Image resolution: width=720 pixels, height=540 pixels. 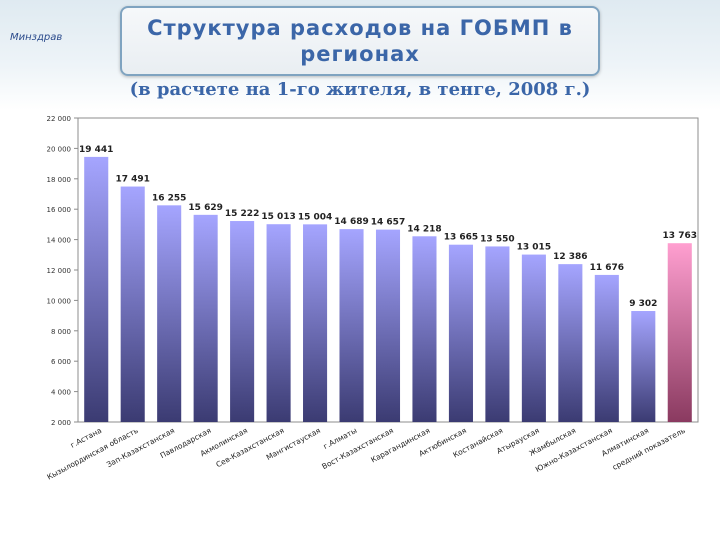 I want to click on y-tick-label: 2 000, so click(x=61, y=423).